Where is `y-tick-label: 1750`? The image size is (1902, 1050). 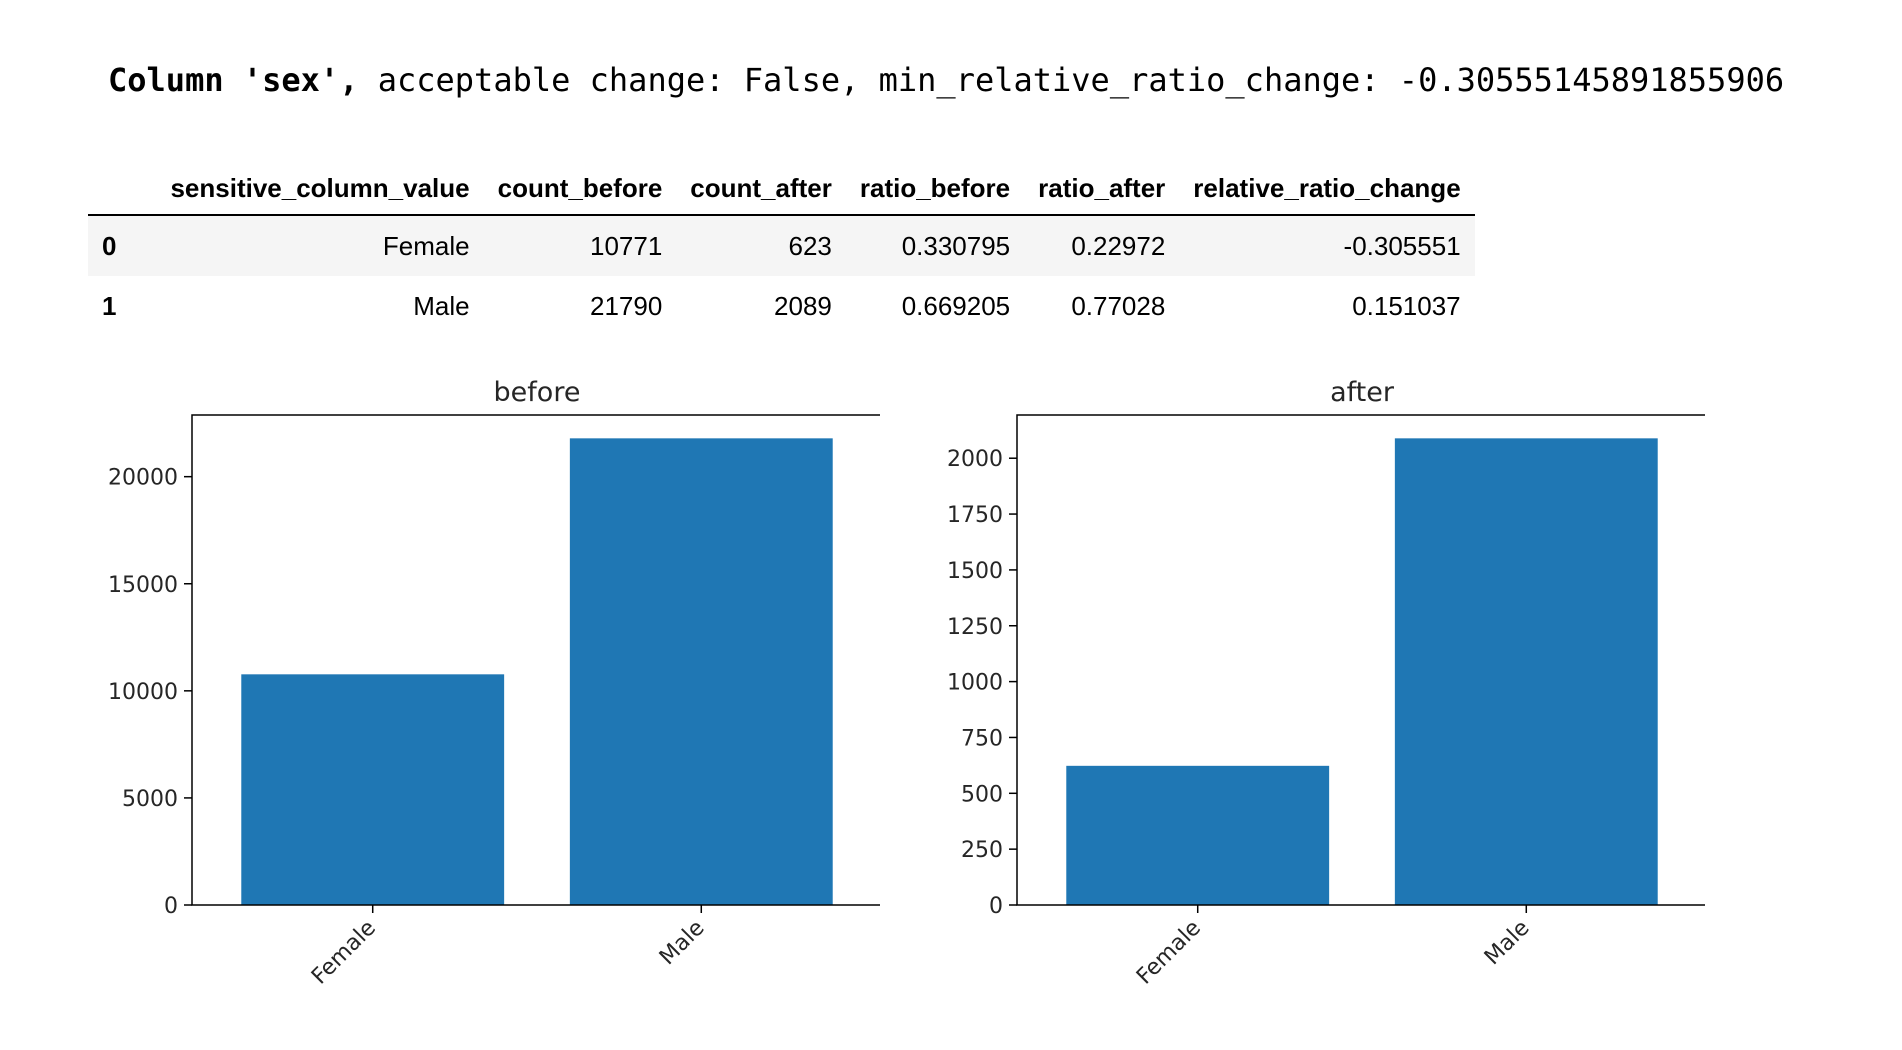 y-tick-label: 1750 is located at coordinates (975, 515).